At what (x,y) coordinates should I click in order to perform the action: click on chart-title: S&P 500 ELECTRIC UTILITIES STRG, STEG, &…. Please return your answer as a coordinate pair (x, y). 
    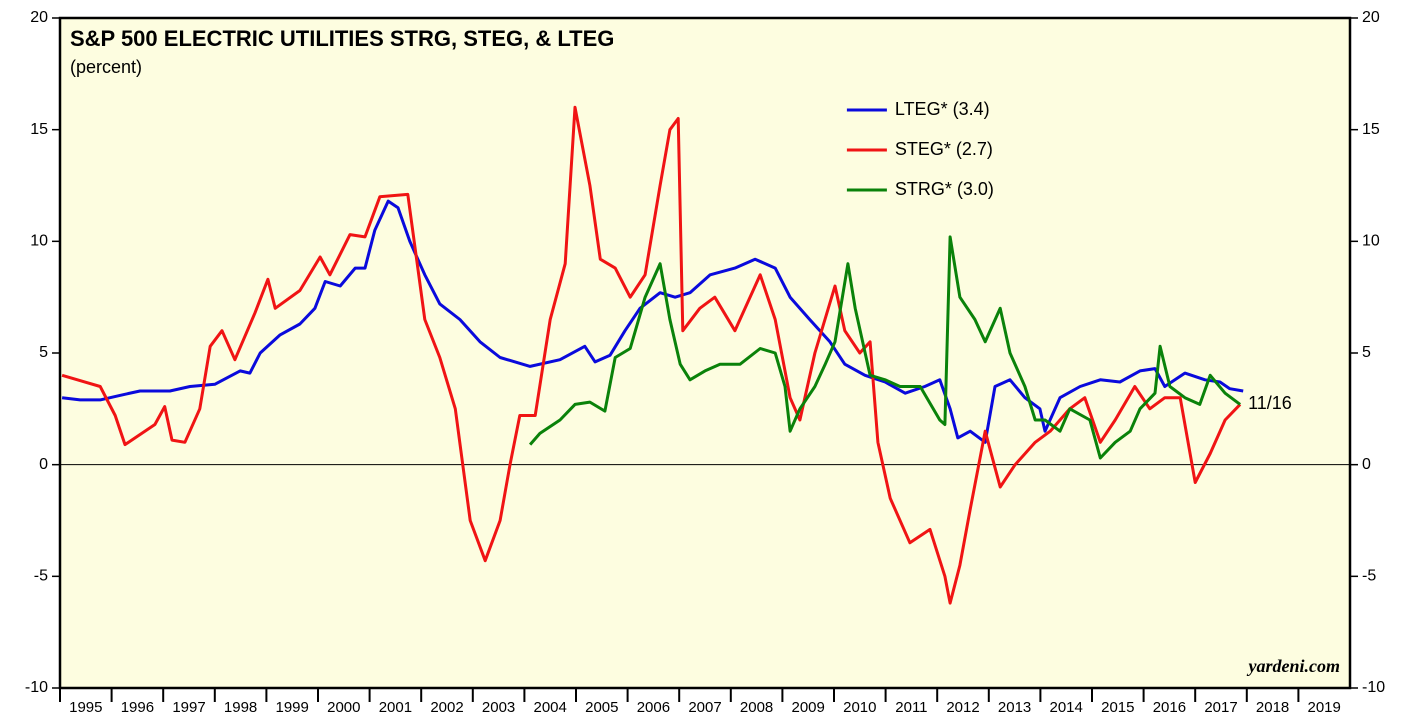
    Looking at the image, I should click on (342, 38).